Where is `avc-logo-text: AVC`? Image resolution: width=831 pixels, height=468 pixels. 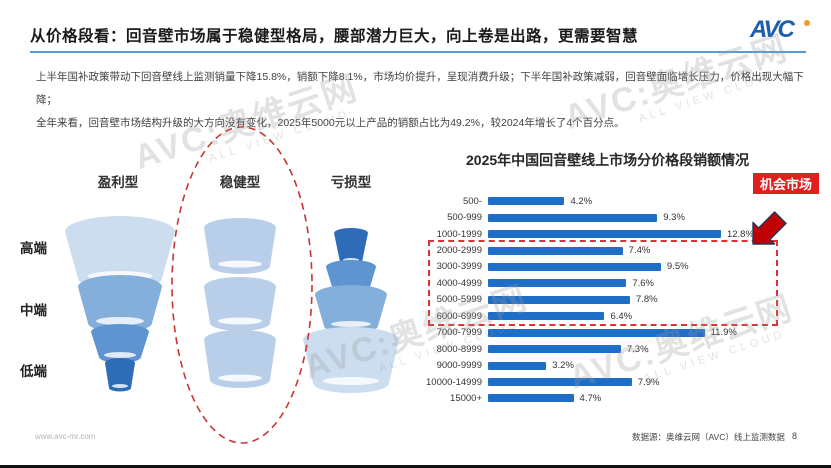
avc-logo-text: AVC is located at coordinates (772, 29).